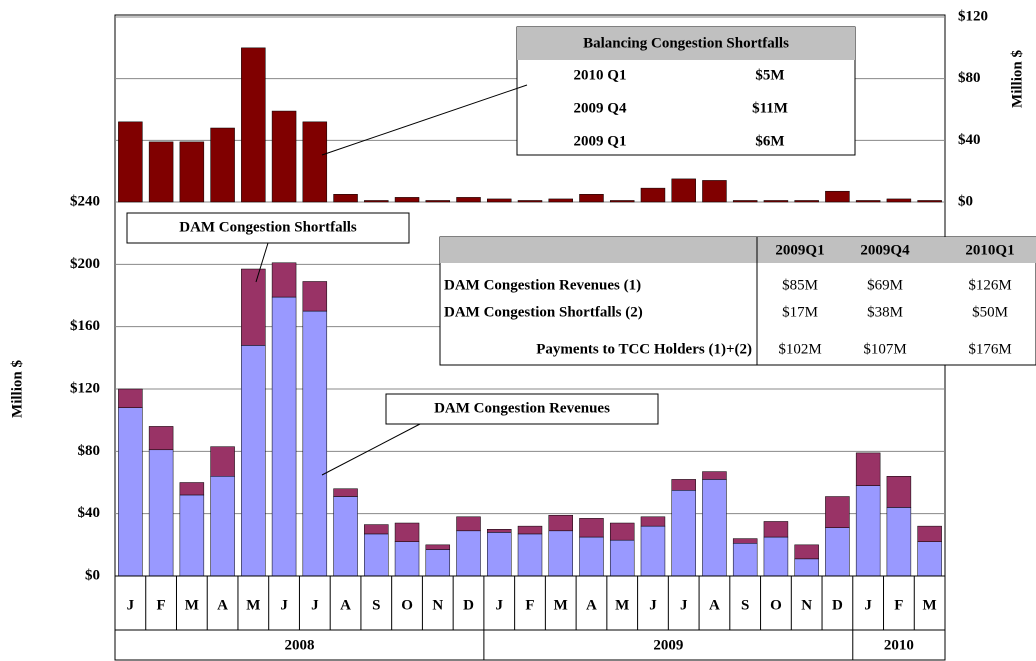  What do you see at coordinates (738, 250) in the screenshot?
I see `dam-table-header` at bounding box center [738, 250].